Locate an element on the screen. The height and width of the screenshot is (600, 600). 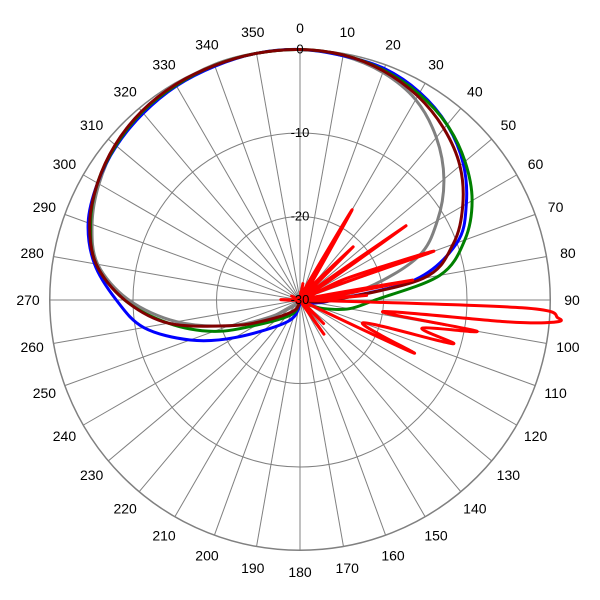
radial-tick-label: -30 is located at coordinates (300, 299).